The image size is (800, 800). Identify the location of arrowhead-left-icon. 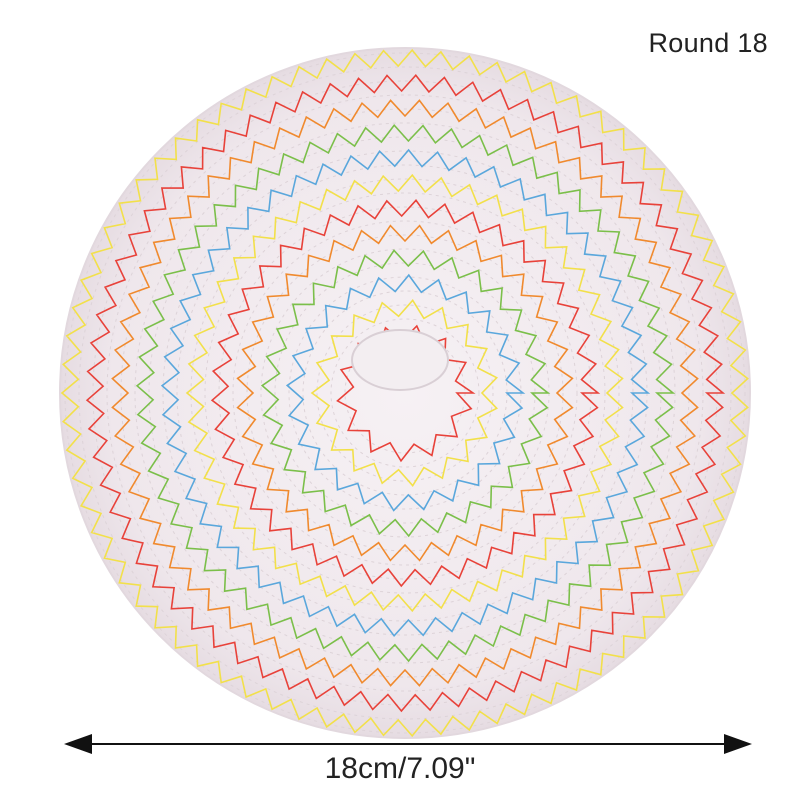
(78, 744).